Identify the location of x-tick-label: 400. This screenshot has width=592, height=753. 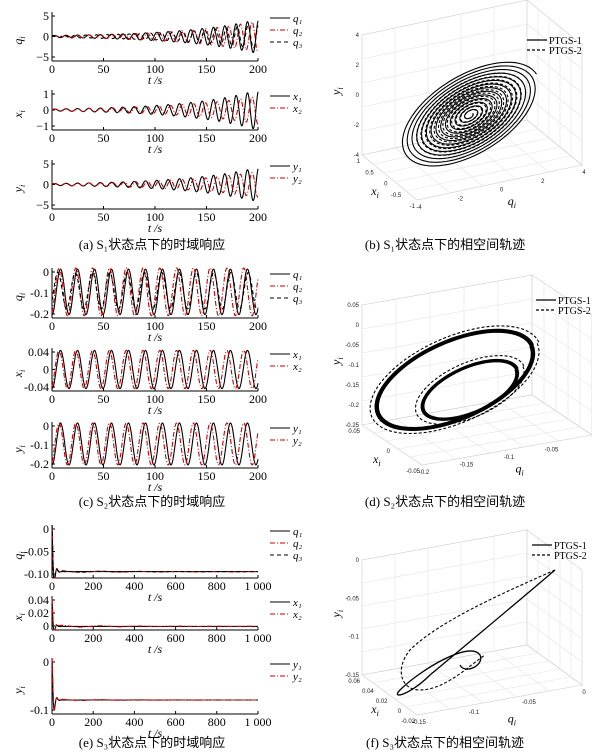
(134, 722).